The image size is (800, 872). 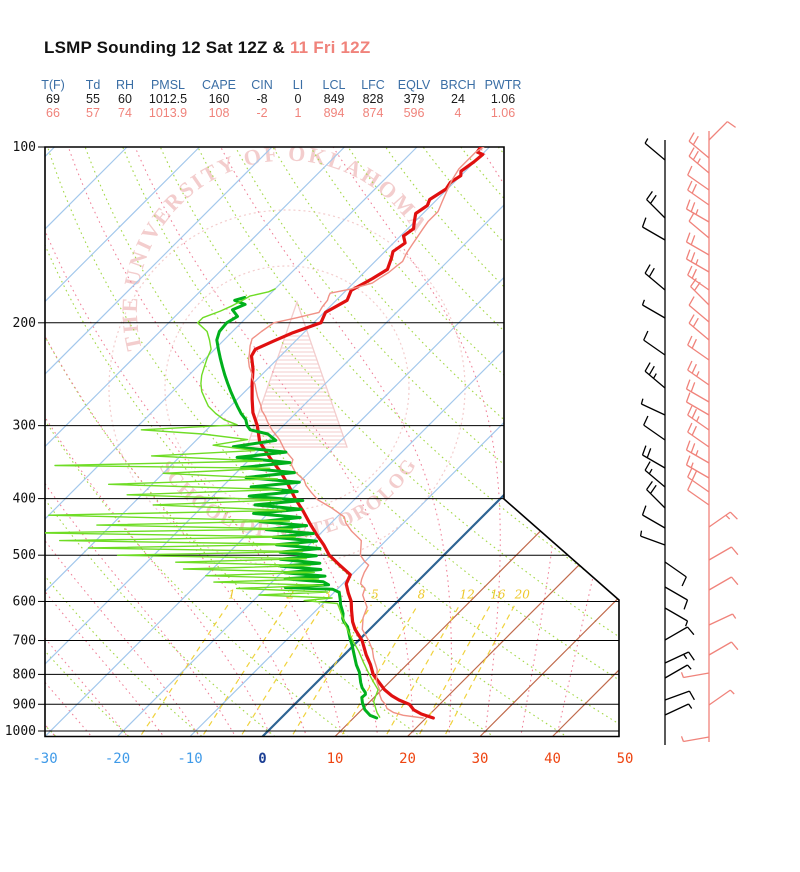 I want to click on stat-value: 849, so click(x=334, y=99).